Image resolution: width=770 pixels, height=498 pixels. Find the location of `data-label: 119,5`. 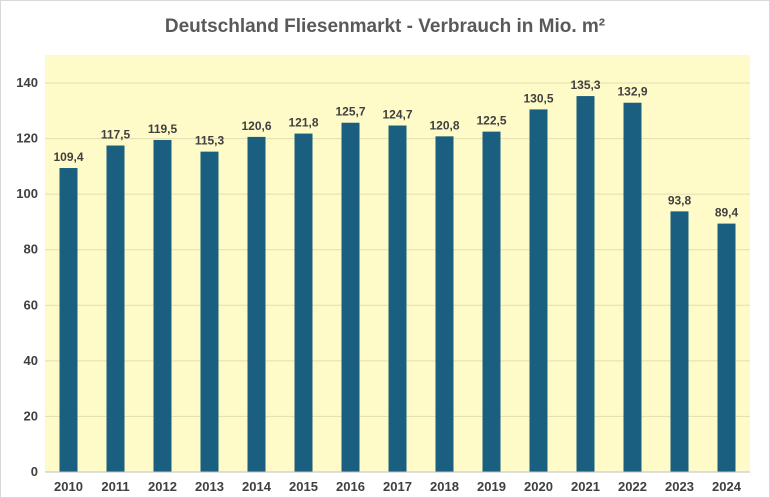

data-label: 119,5 is located at coordinates (163, 129).